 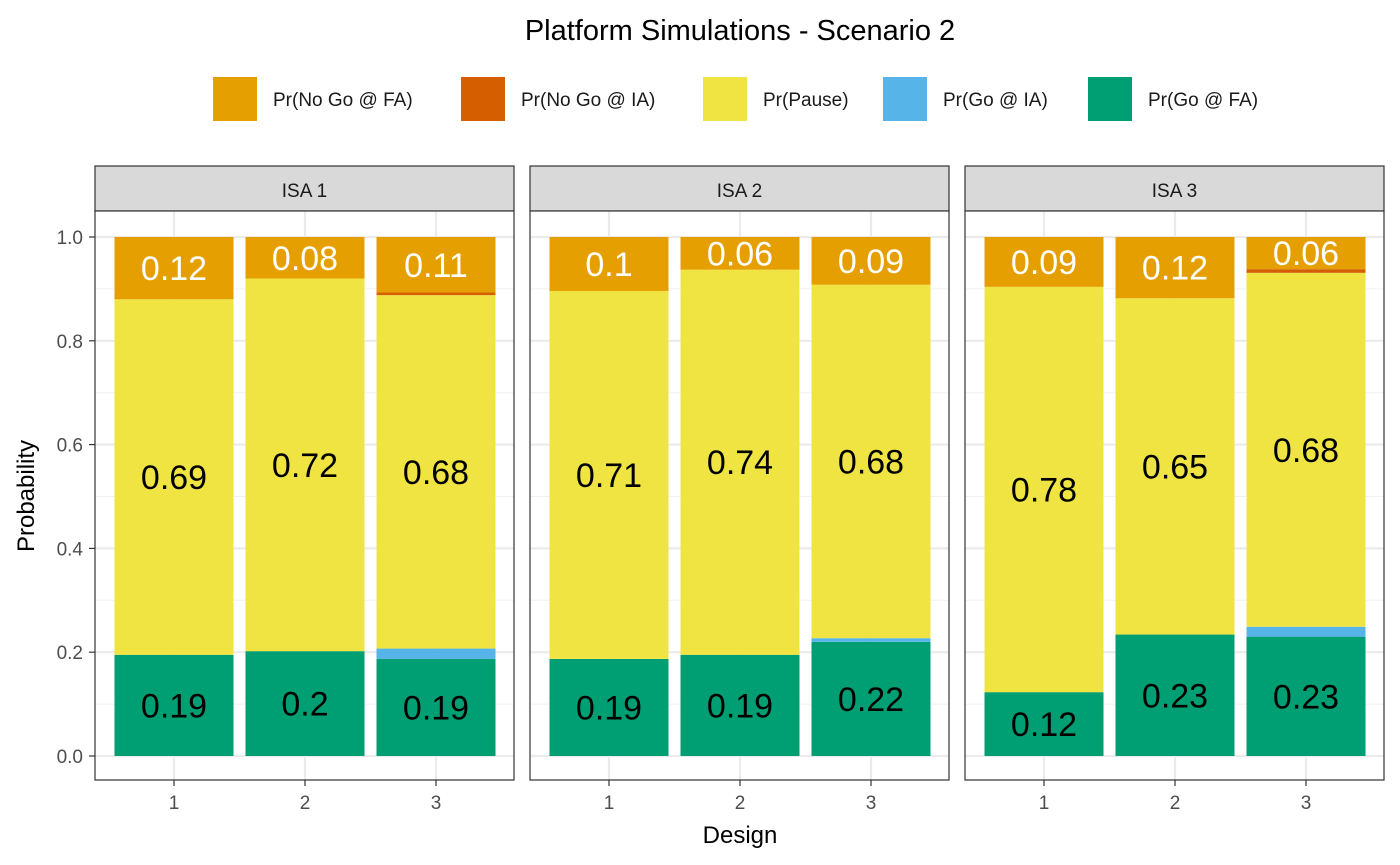 I want to click on data-label-go_fa: 0.2, so click(x=304, y=705).